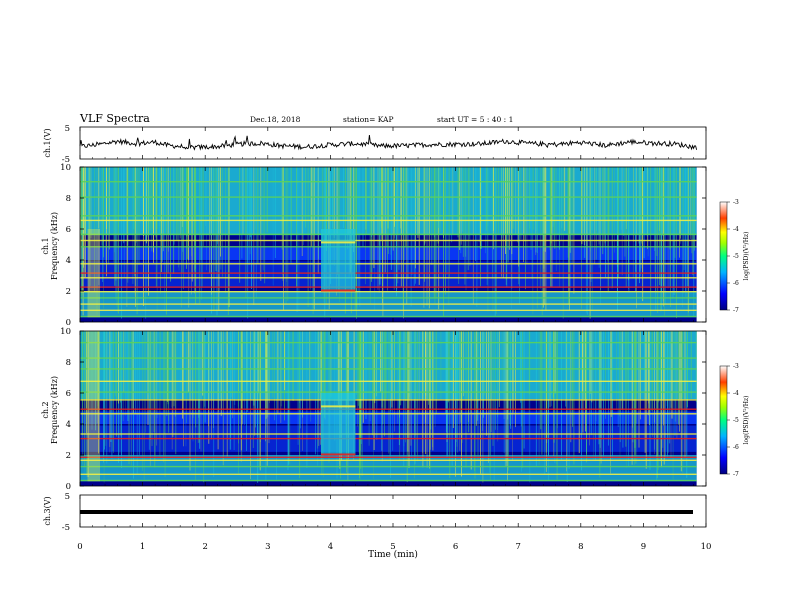 The width and height of the screenshot is (792, 612). Describe the element at coordinates (68, 323) in the screenshot. I see `ytick-label: 0` at that location.